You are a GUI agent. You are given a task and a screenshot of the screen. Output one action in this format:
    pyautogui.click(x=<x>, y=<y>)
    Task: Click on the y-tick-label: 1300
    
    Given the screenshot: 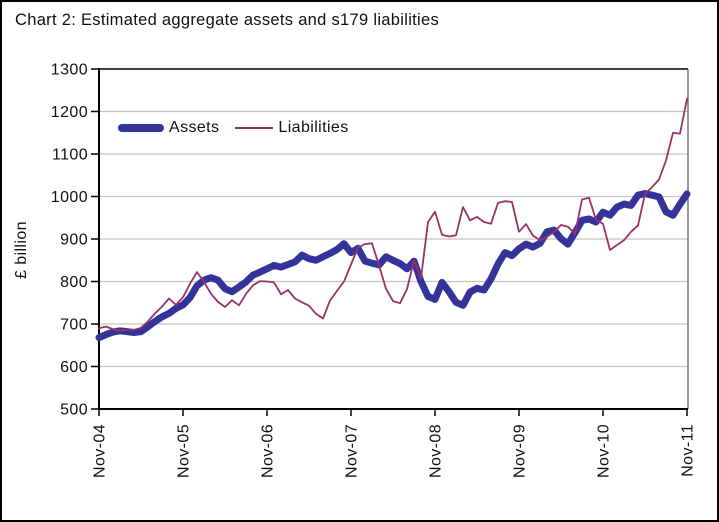 What is the action you would take?
    pyautogui.click(x=69, y=70)
    